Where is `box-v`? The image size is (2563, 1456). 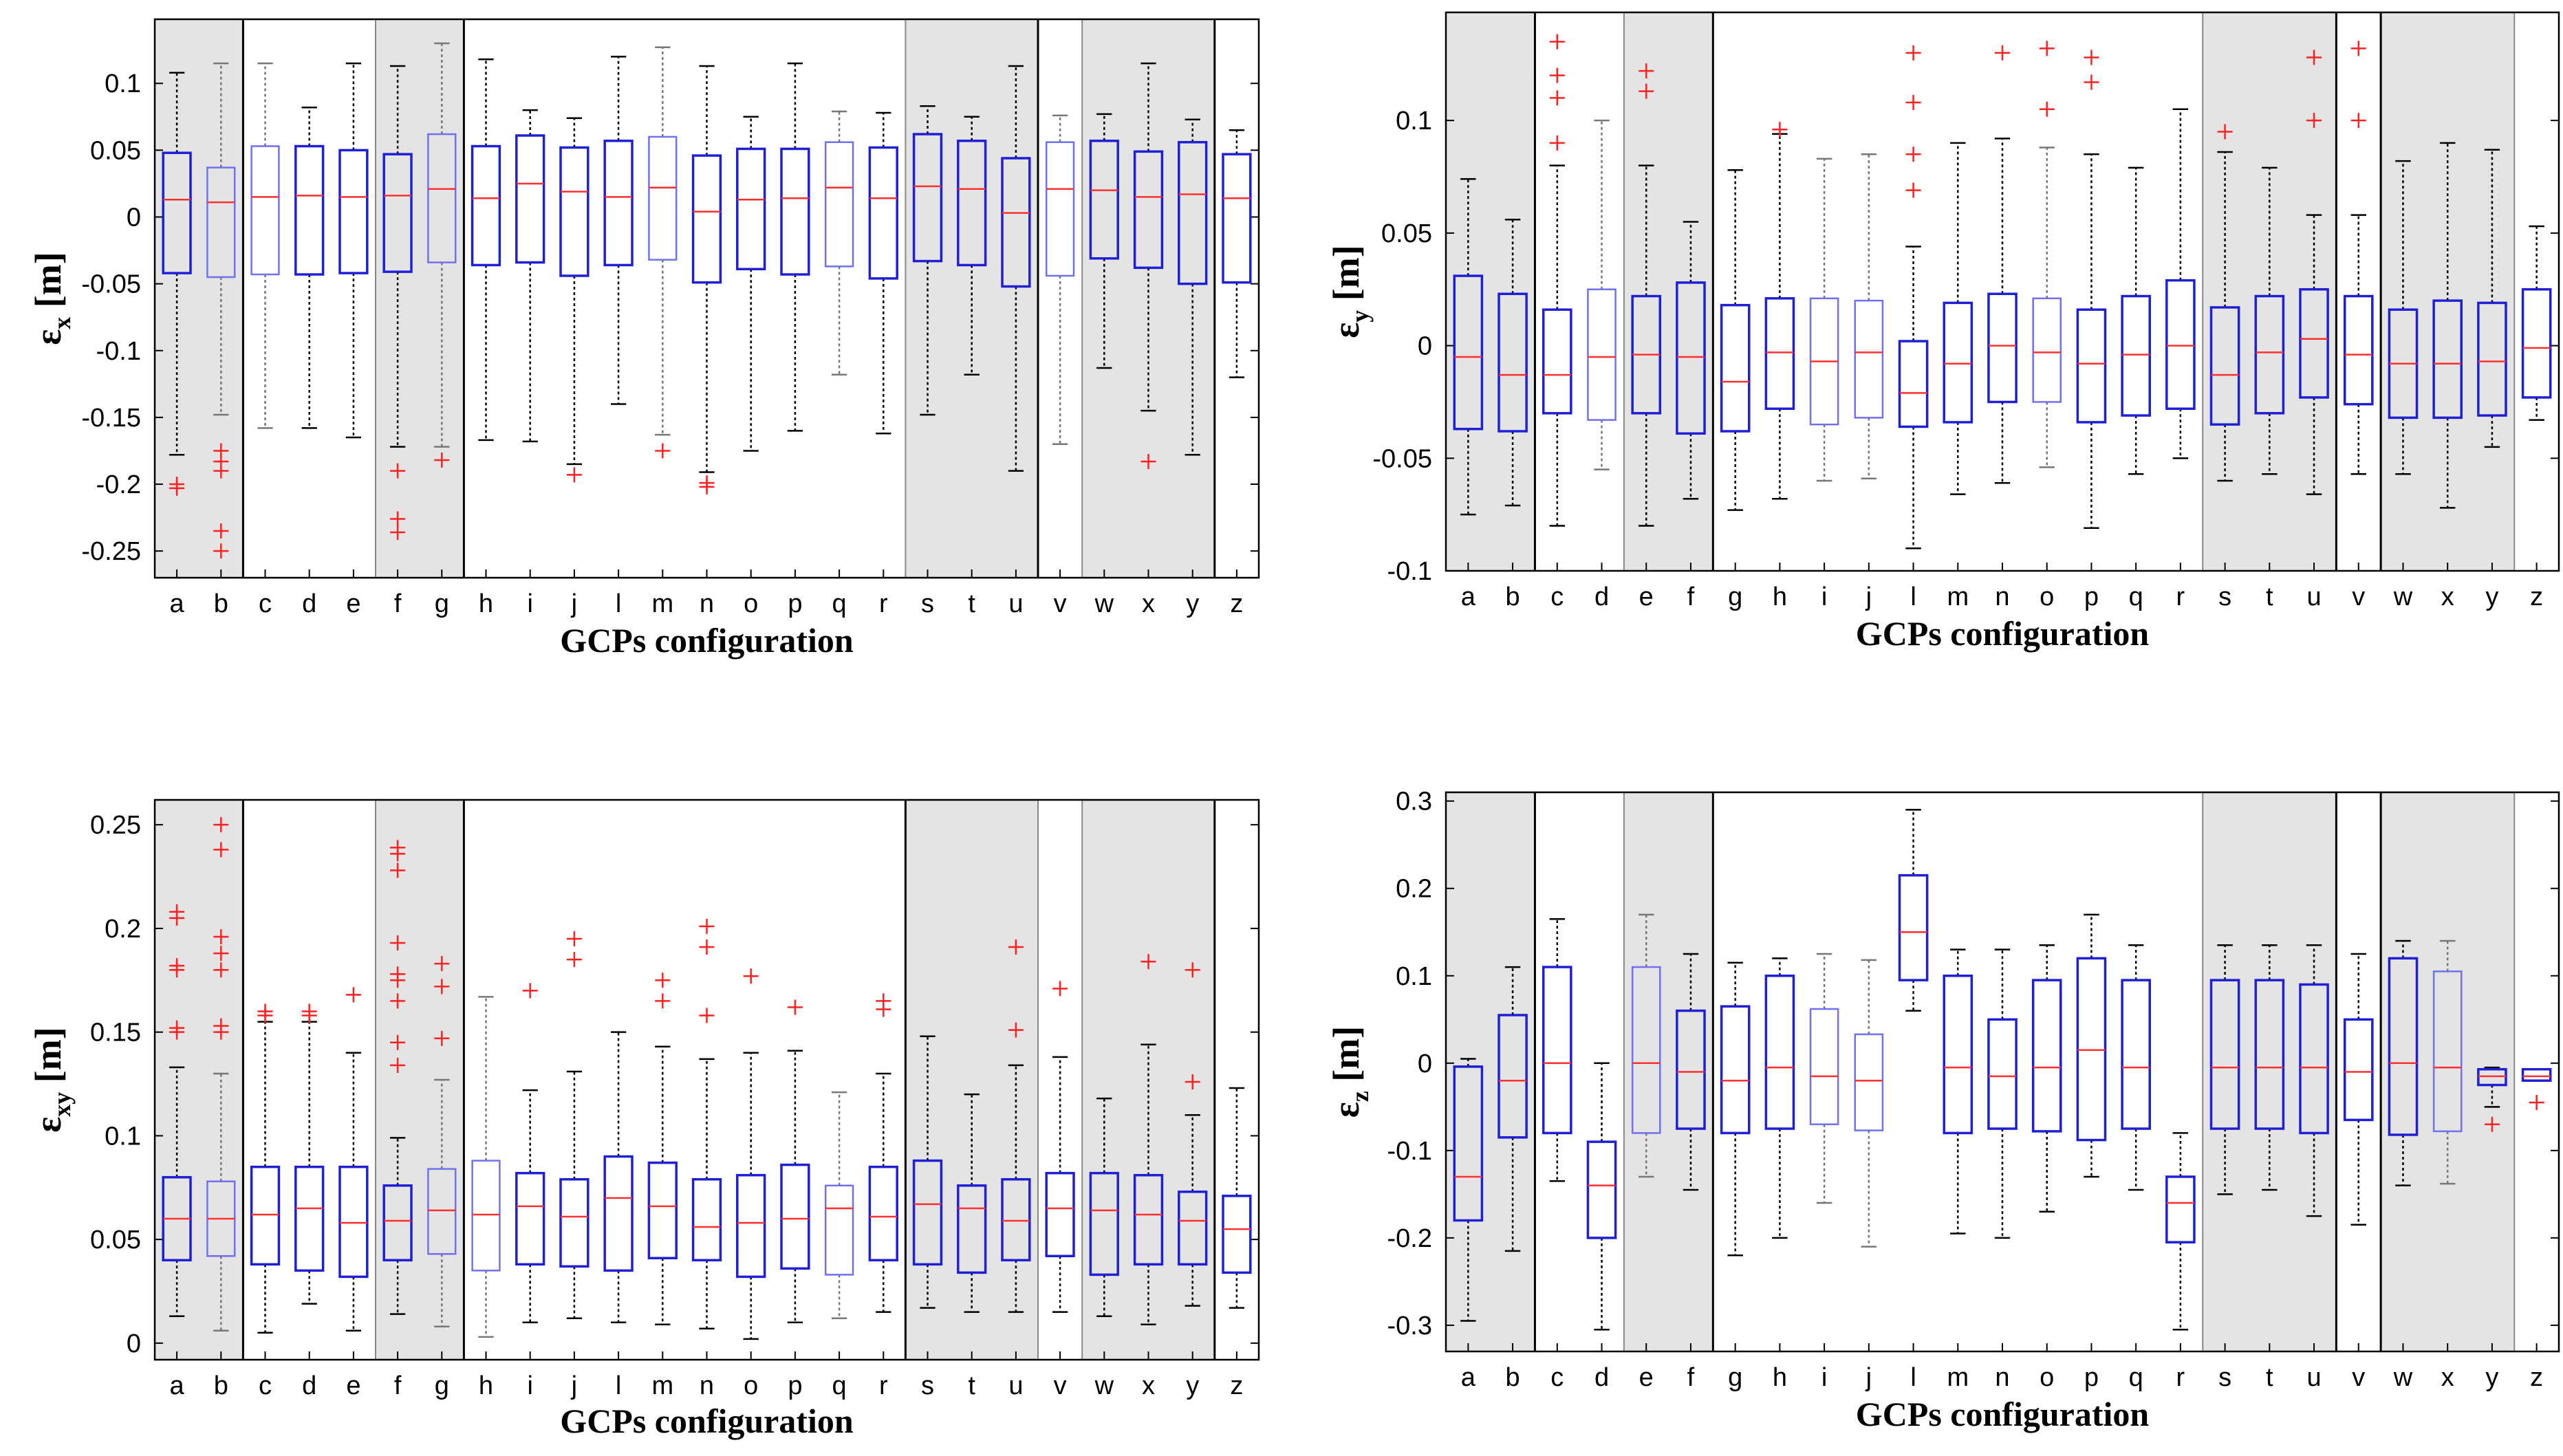
box-v is located at coordinates (1060, 1147).